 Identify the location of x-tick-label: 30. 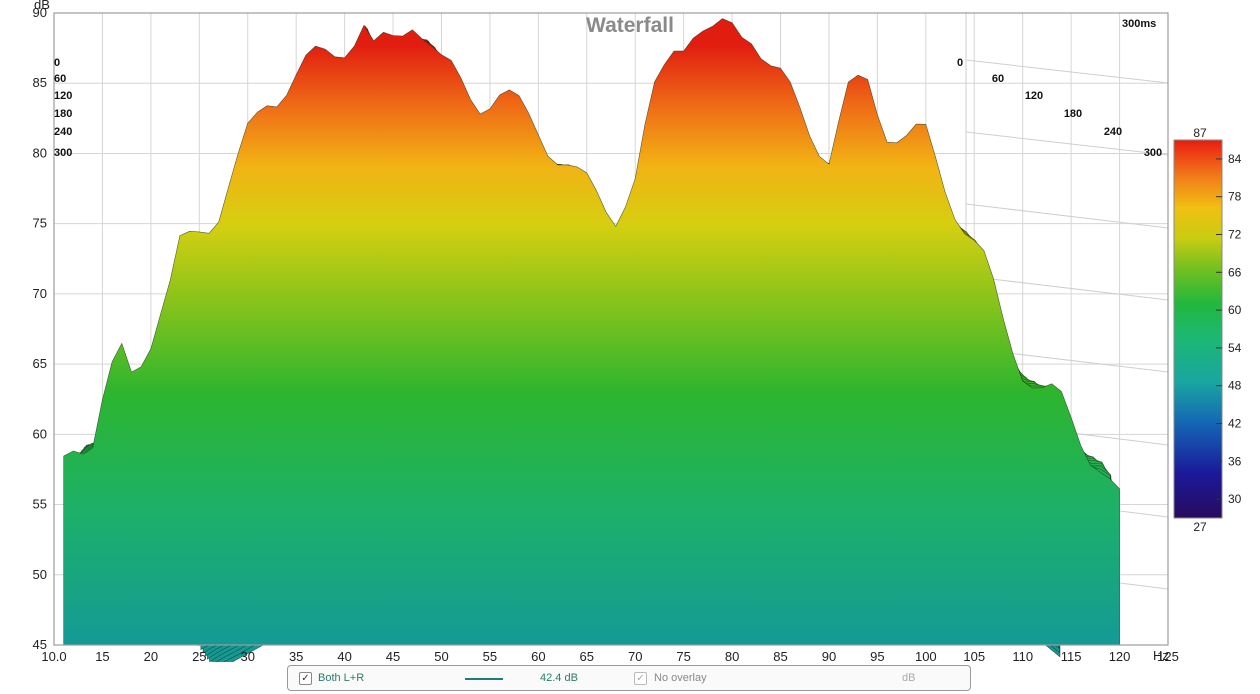
(248, 655).